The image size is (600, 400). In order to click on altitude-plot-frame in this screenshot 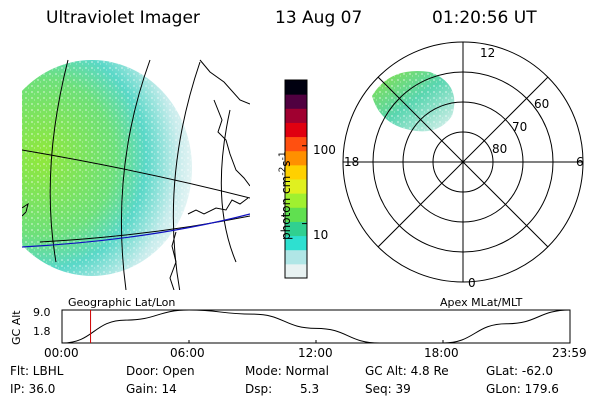, I will do `click(316, 326)`.